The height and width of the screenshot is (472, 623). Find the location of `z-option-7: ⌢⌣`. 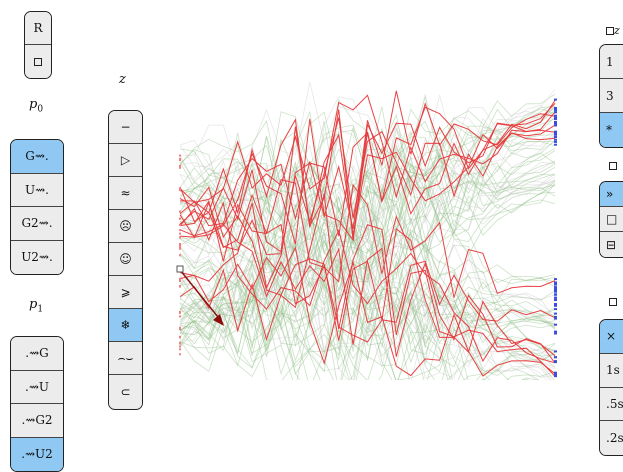

z-option-7: ⌢⌣ is located at coordinates (125, 358).